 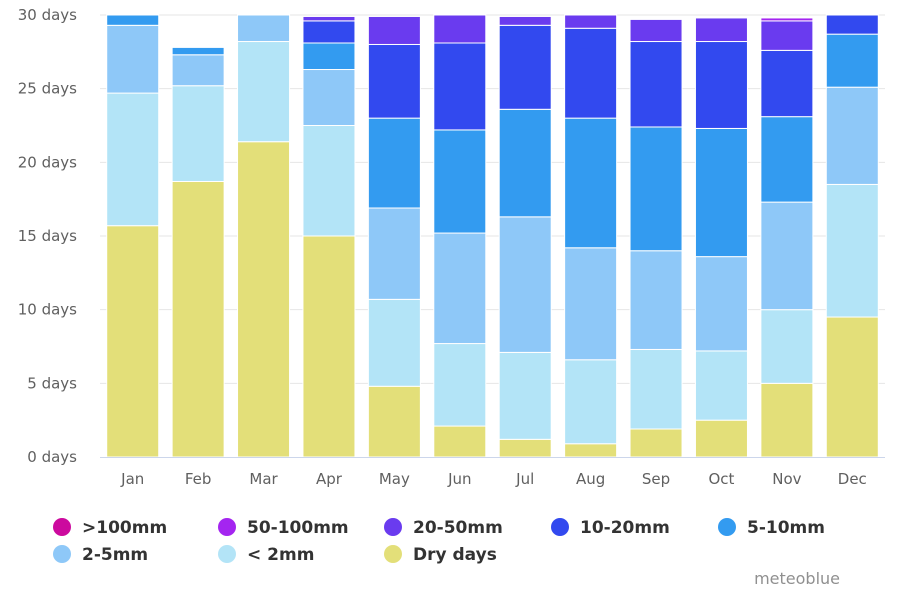 I want to click on bar-stack-jan, so click(x=133, y=236).